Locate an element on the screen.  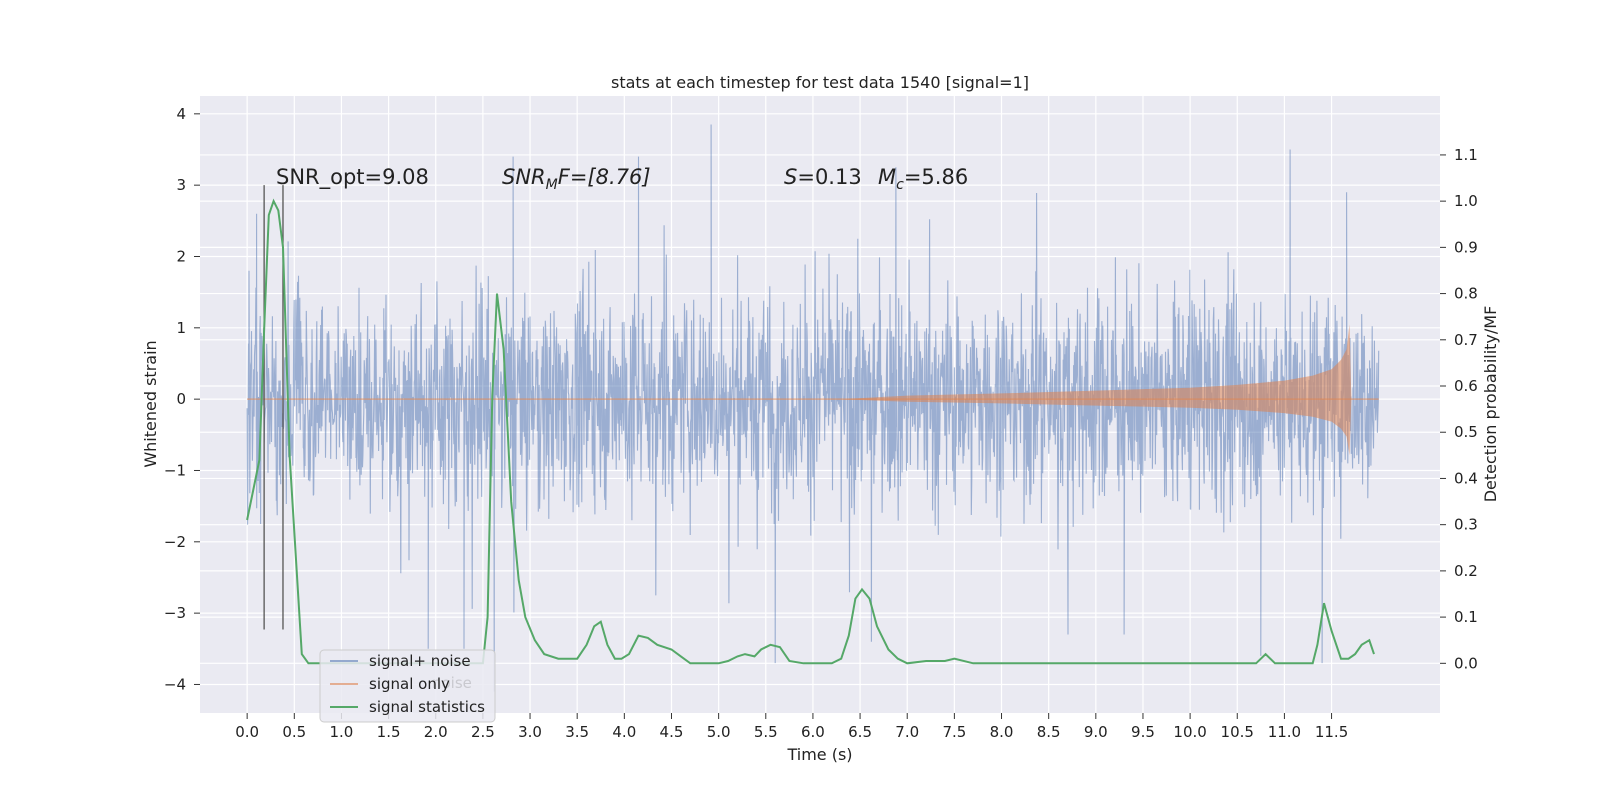
y-tick-label: −1 is located at coordinates (175, 470).